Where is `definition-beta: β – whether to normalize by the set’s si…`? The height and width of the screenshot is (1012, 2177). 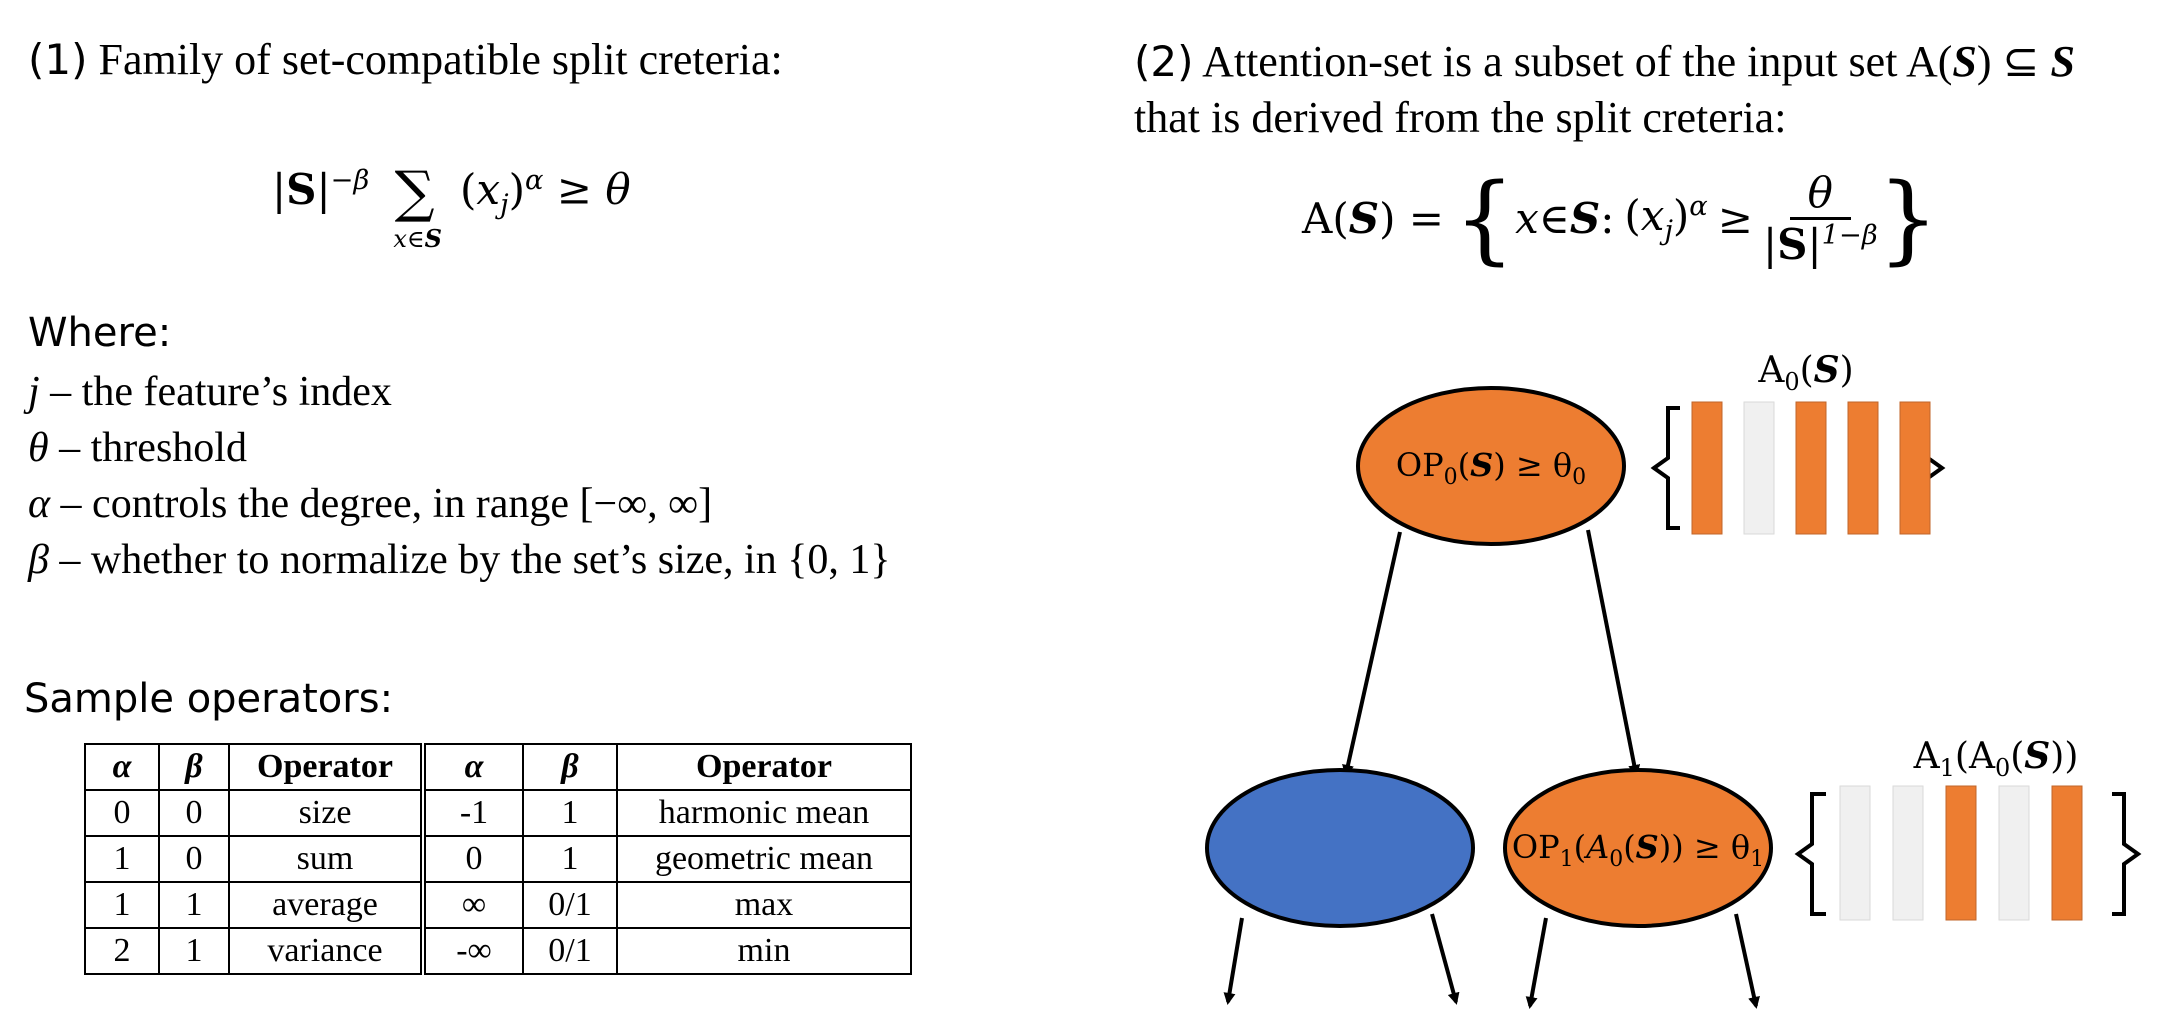
definition-beta: β – whether to normalize by the set’s si… is located at coordinates (459, 560).